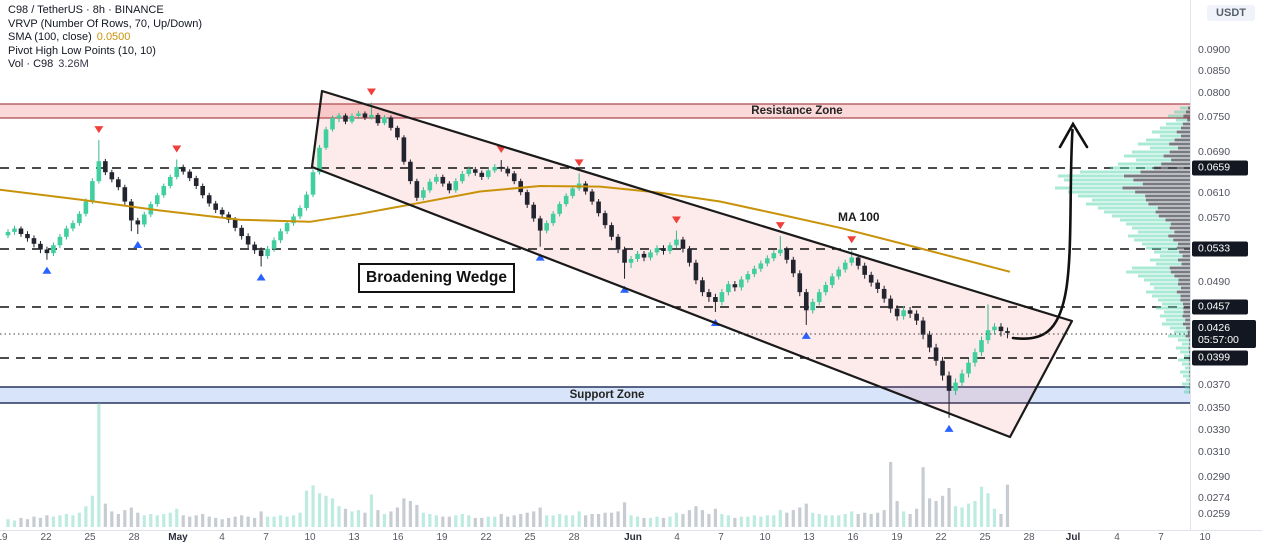 This screenshot has height=545, width=1262. I want to click on price-level-tag: 0.0399, so click(1220, 358).